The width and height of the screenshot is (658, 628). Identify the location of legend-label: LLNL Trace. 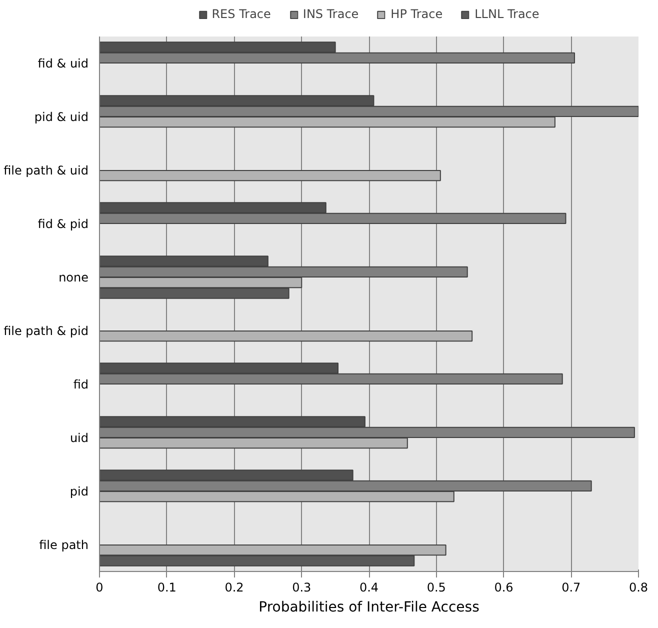
(507, 14).